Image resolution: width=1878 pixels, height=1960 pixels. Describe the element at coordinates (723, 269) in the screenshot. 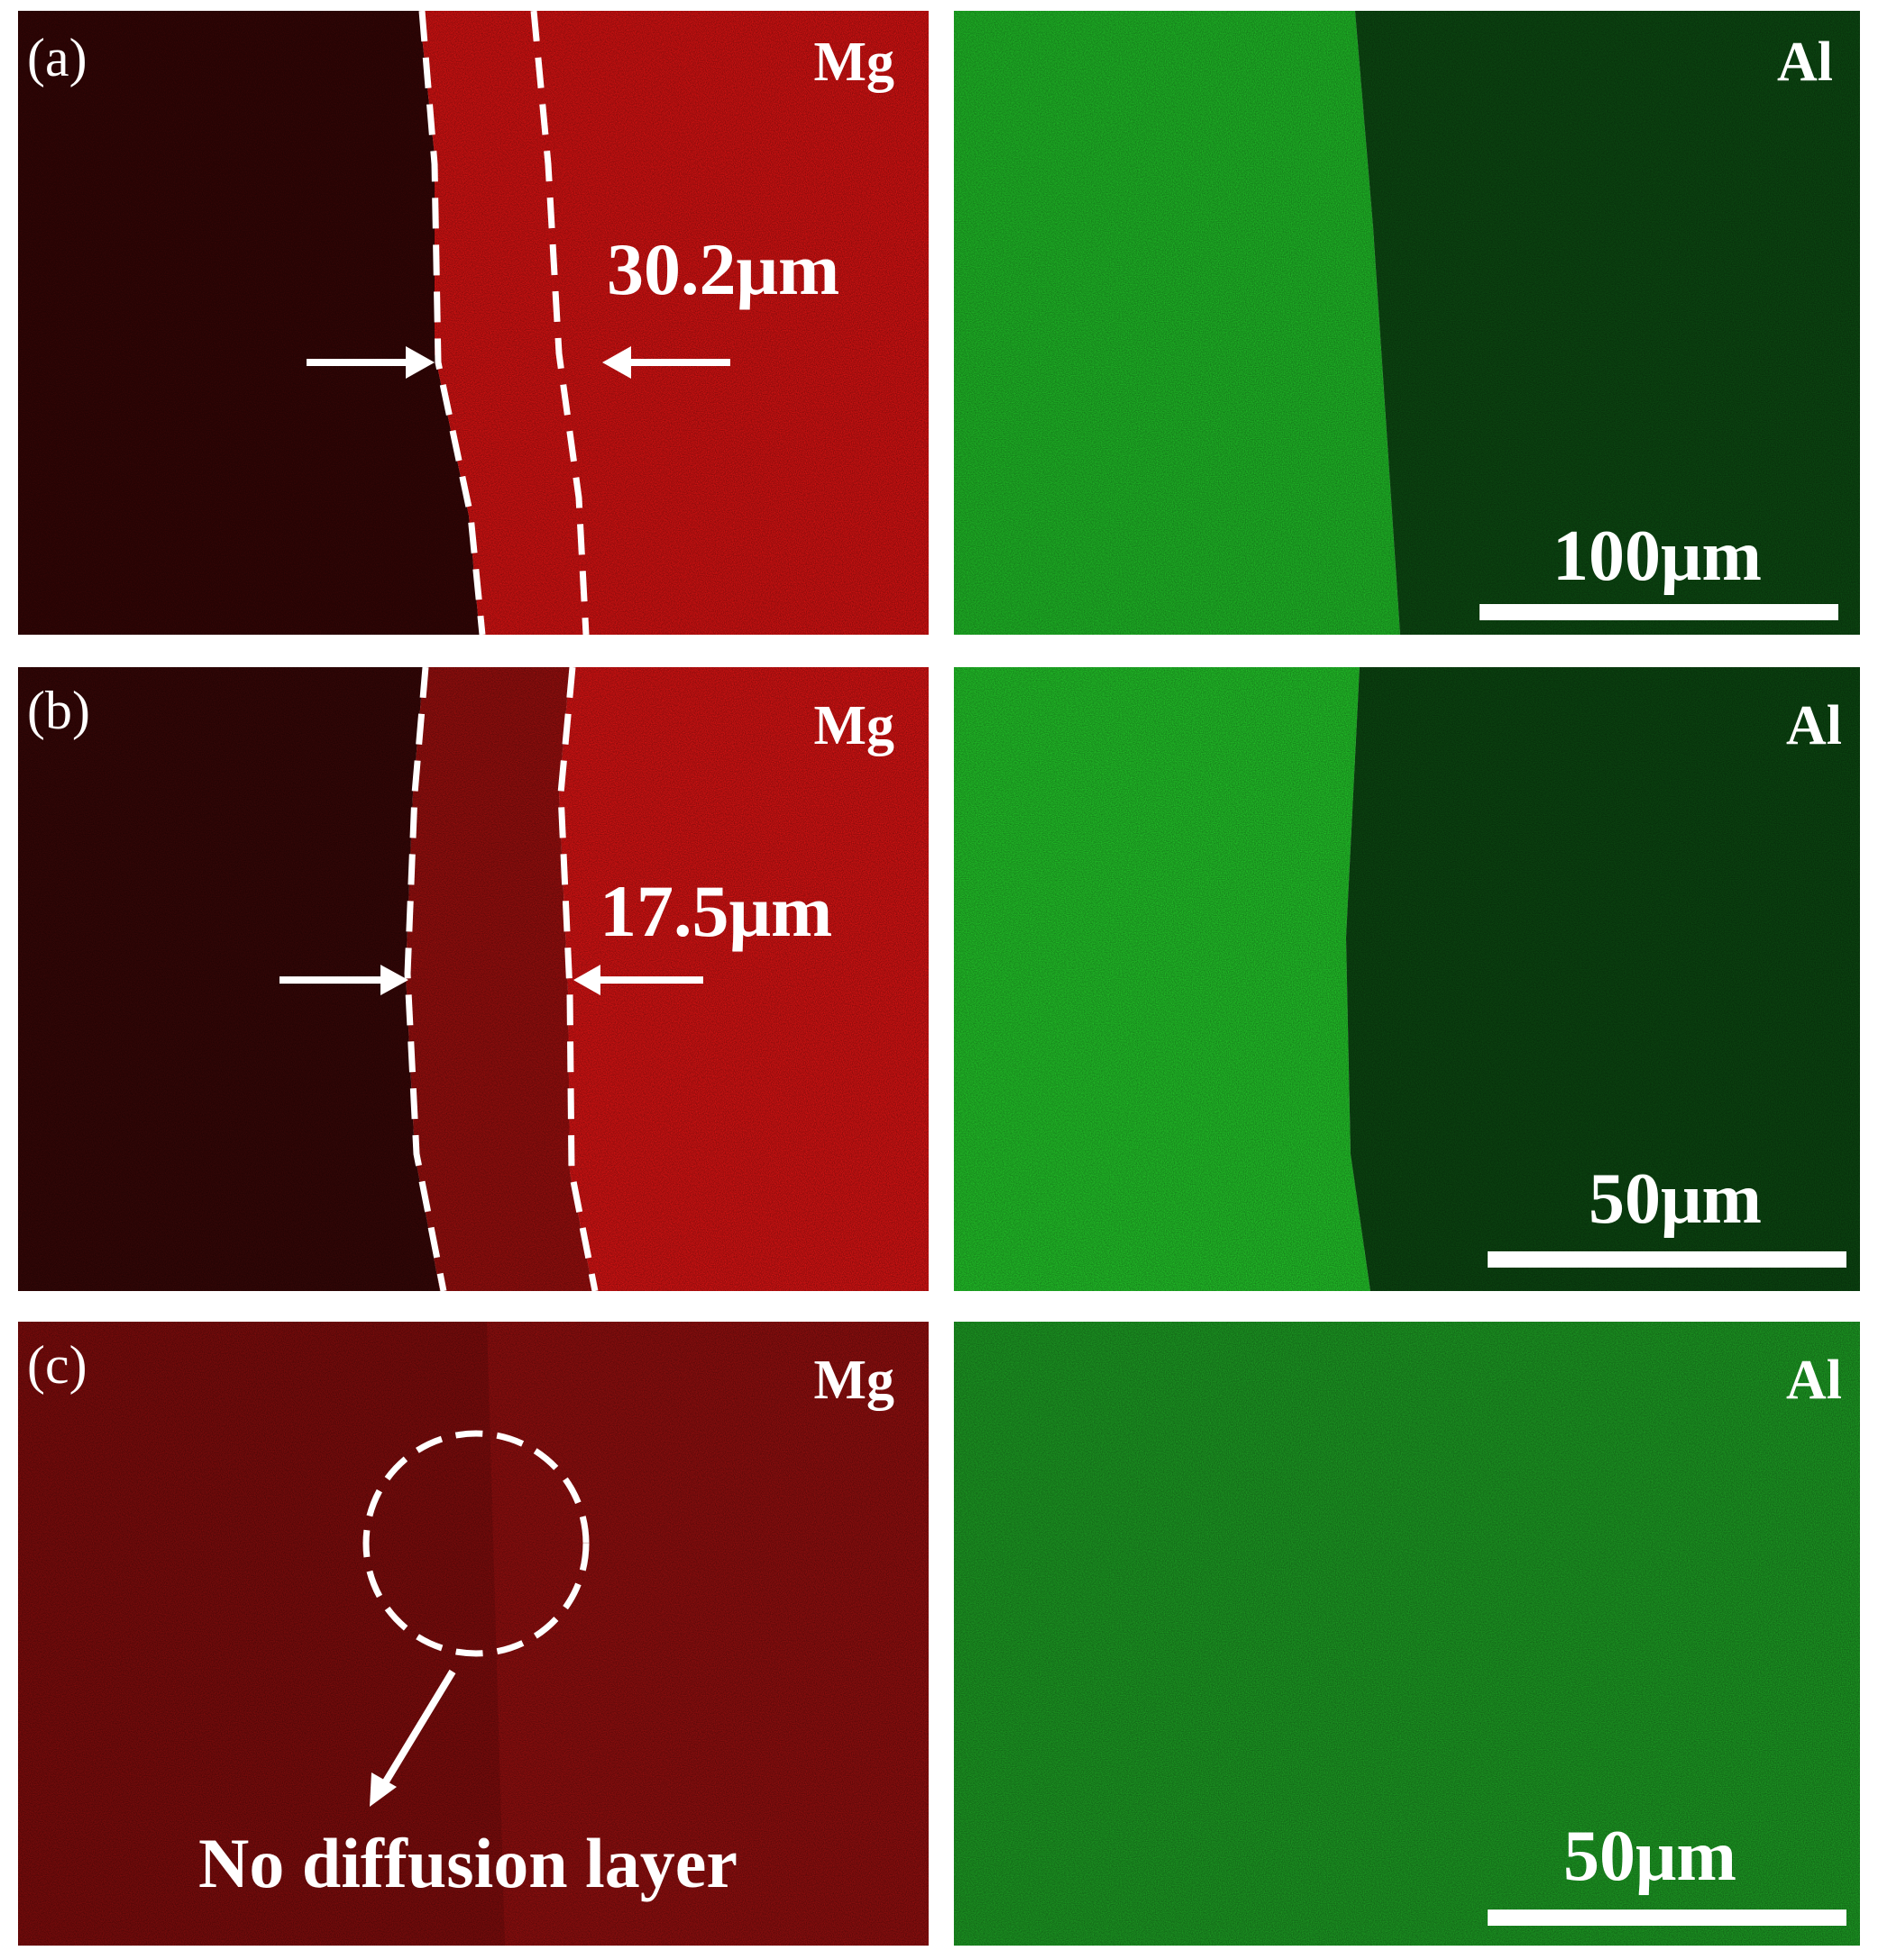

I see `panel-a-width-label: 30.2μm` at that location.